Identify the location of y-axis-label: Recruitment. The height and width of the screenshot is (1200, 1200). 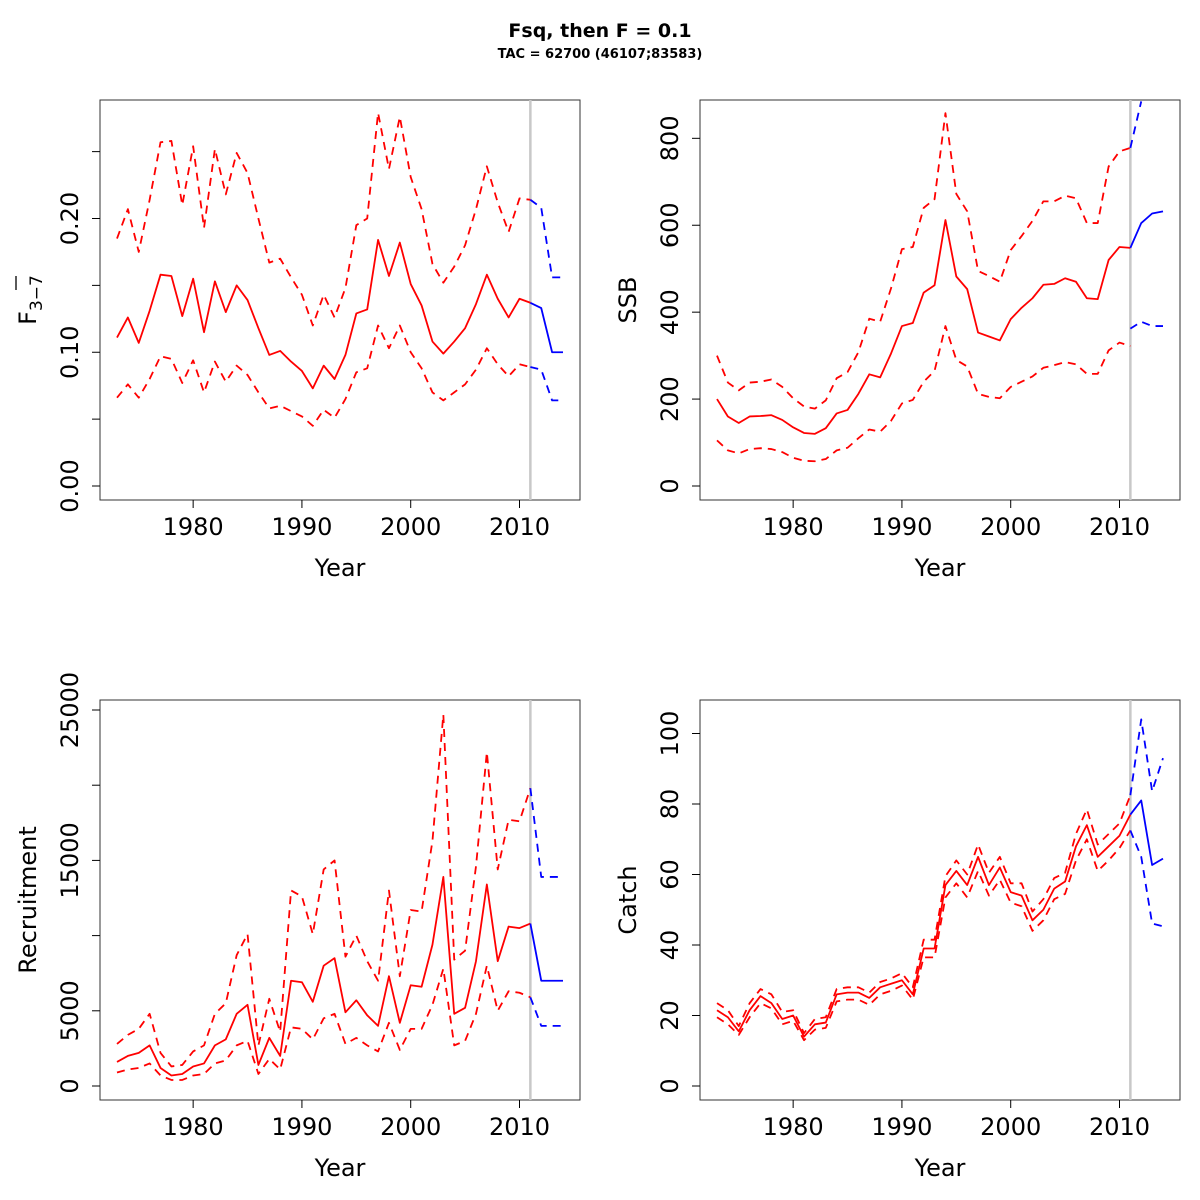
(28, 899).